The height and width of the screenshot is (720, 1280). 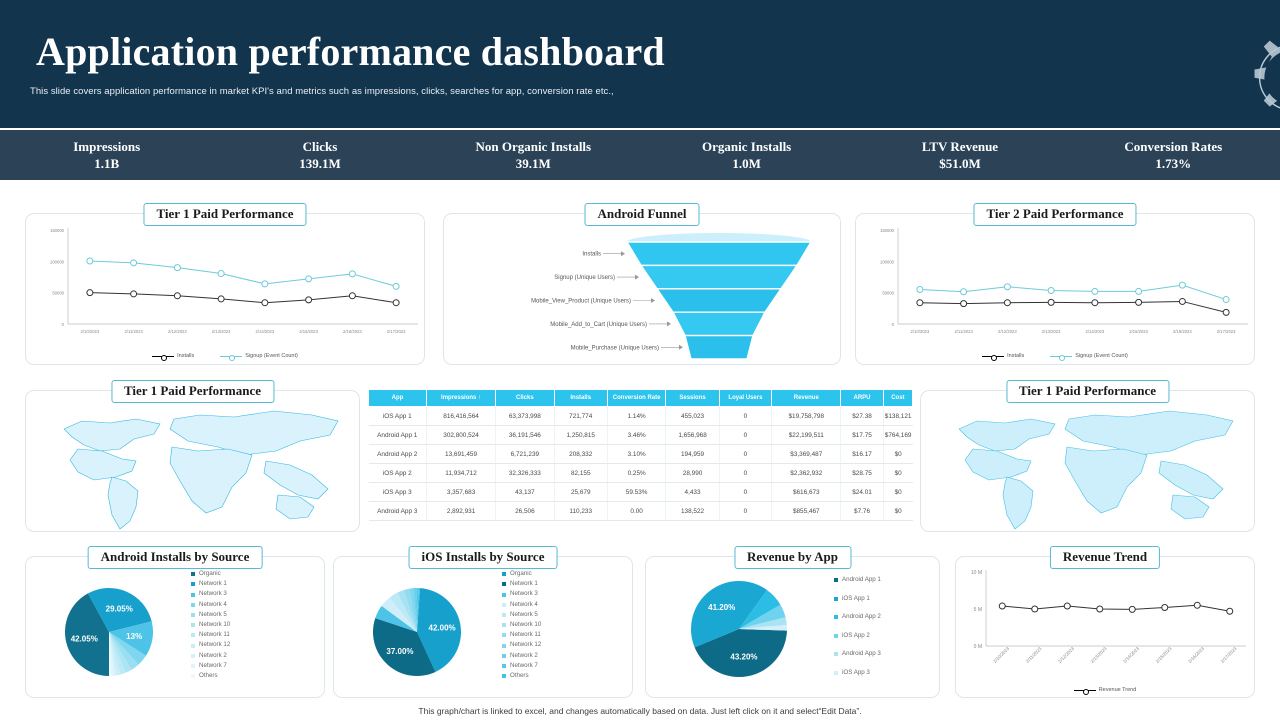 I want to click on svg-text: 42.05%, so click(x=84, y=638).